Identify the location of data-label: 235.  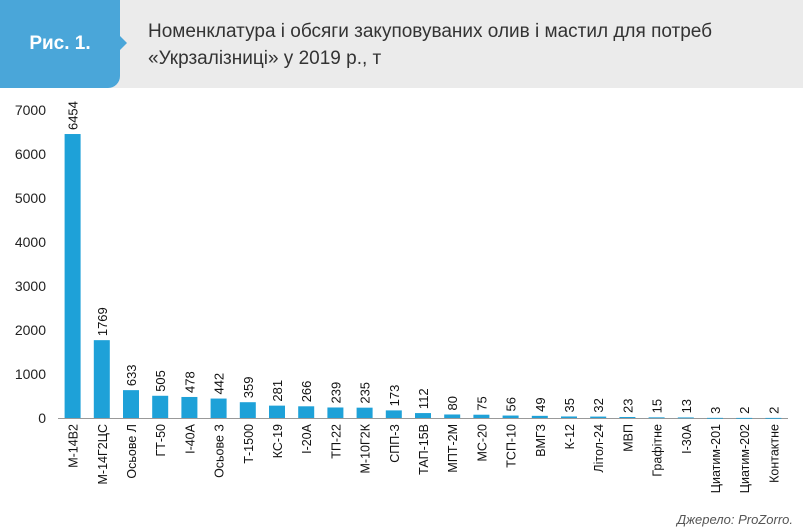
(365, 393).